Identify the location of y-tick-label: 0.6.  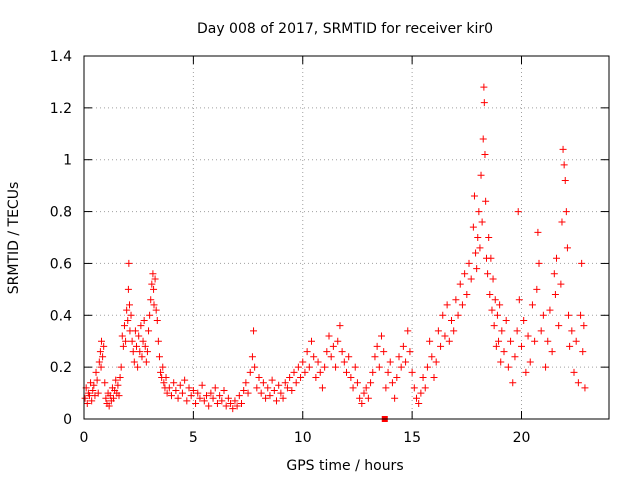
(61, 264).